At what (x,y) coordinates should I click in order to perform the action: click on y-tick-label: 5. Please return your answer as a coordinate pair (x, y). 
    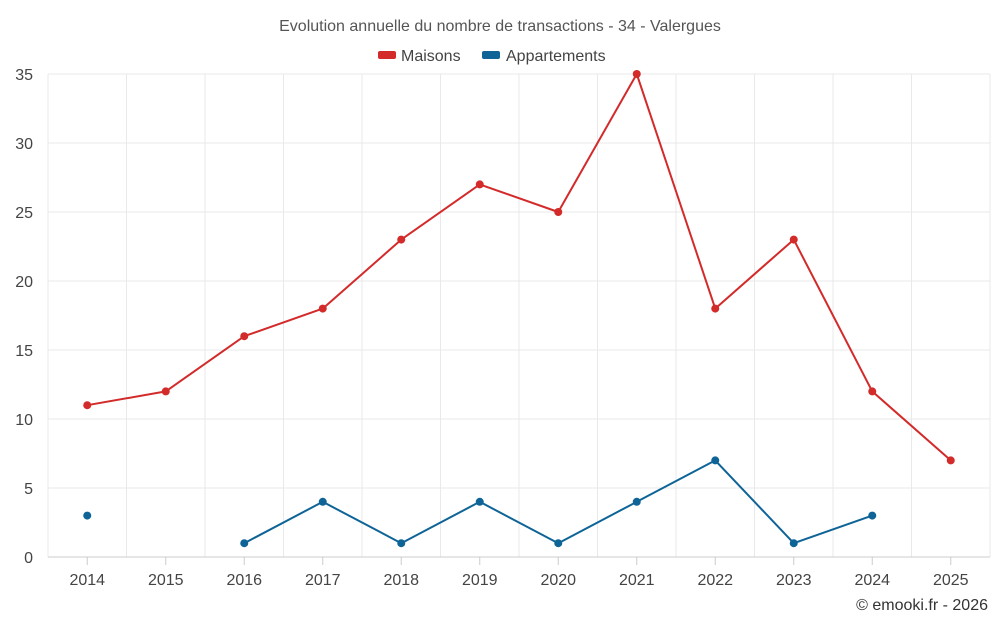
    Looking at the image, I should click on (28, 489).